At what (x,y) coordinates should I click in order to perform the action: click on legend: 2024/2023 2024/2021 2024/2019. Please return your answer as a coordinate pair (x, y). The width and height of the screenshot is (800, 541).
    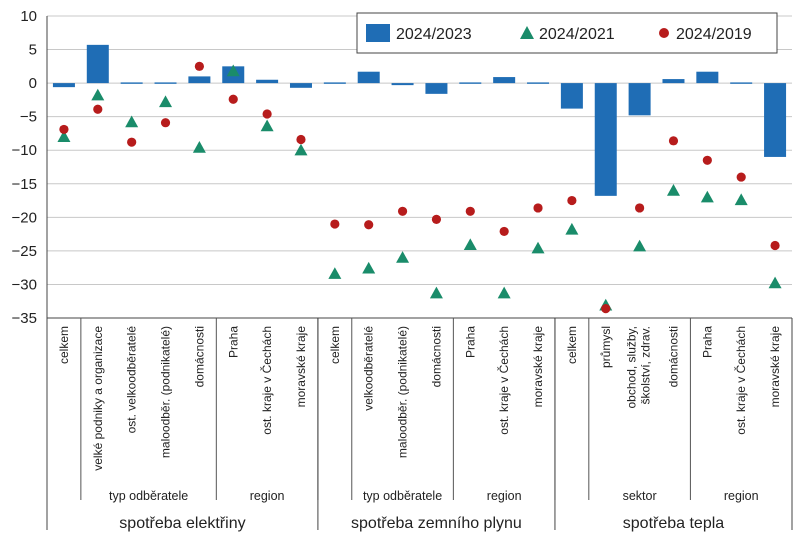
    Looking at the image, I should click on (567, 33).